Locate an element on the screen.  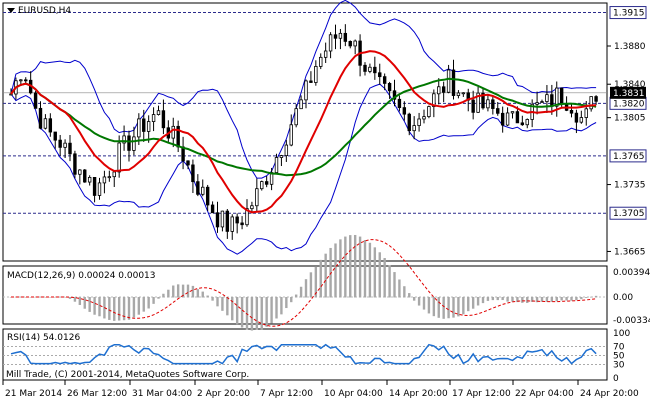
level-tag is located at coordinates (628, 156).